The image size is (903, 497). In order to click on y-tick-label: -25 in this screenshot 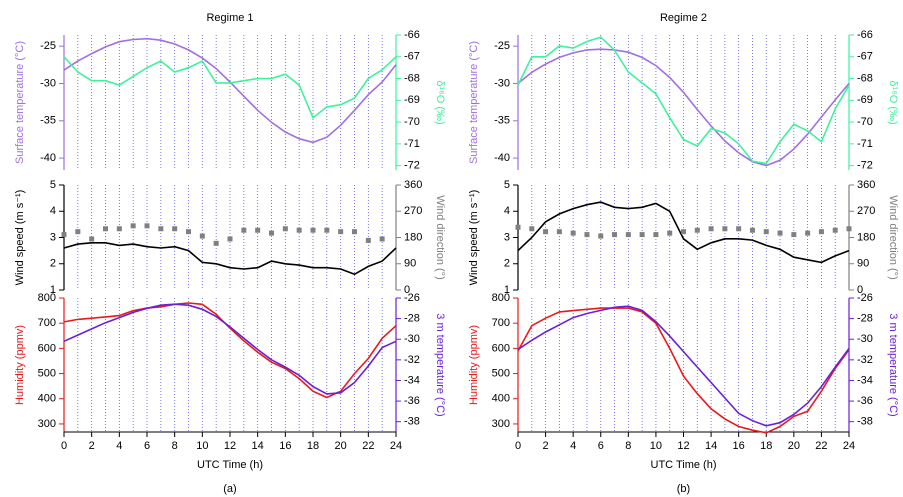, I will do `click(48, 46)`.